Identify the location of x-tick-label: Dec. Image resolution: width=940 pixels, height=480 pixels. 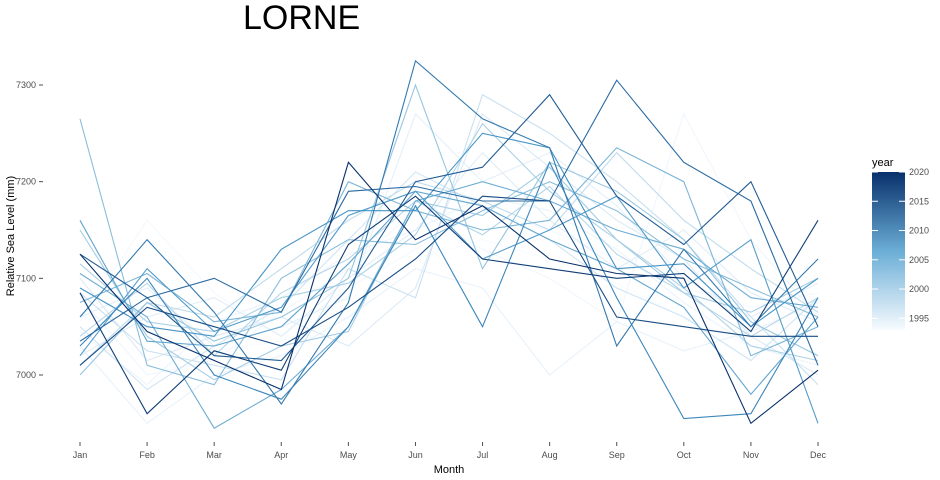
(818, 455).